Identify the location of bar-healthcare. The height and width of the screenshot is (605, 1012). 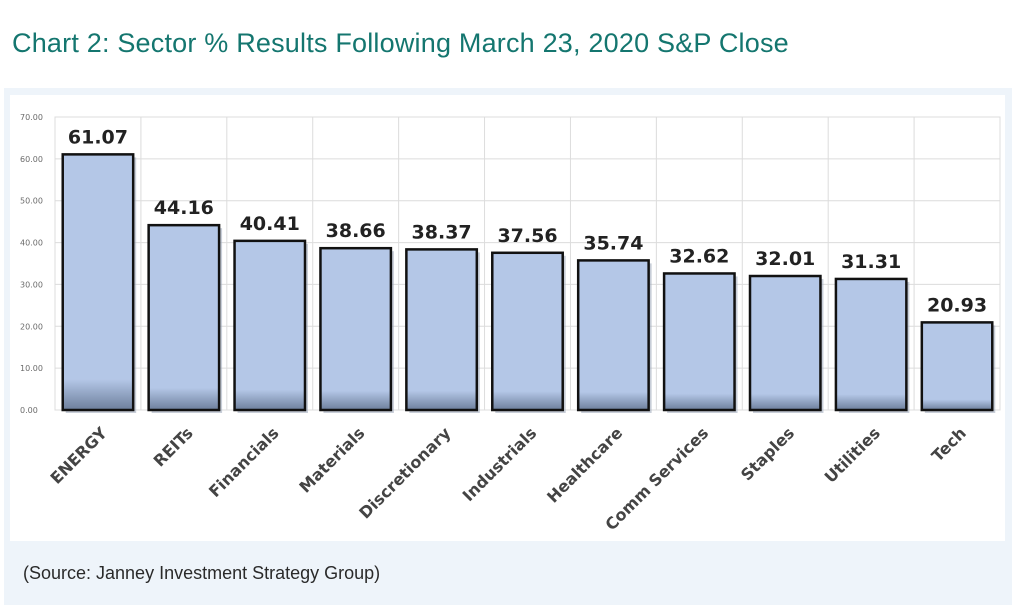
(613, 335).